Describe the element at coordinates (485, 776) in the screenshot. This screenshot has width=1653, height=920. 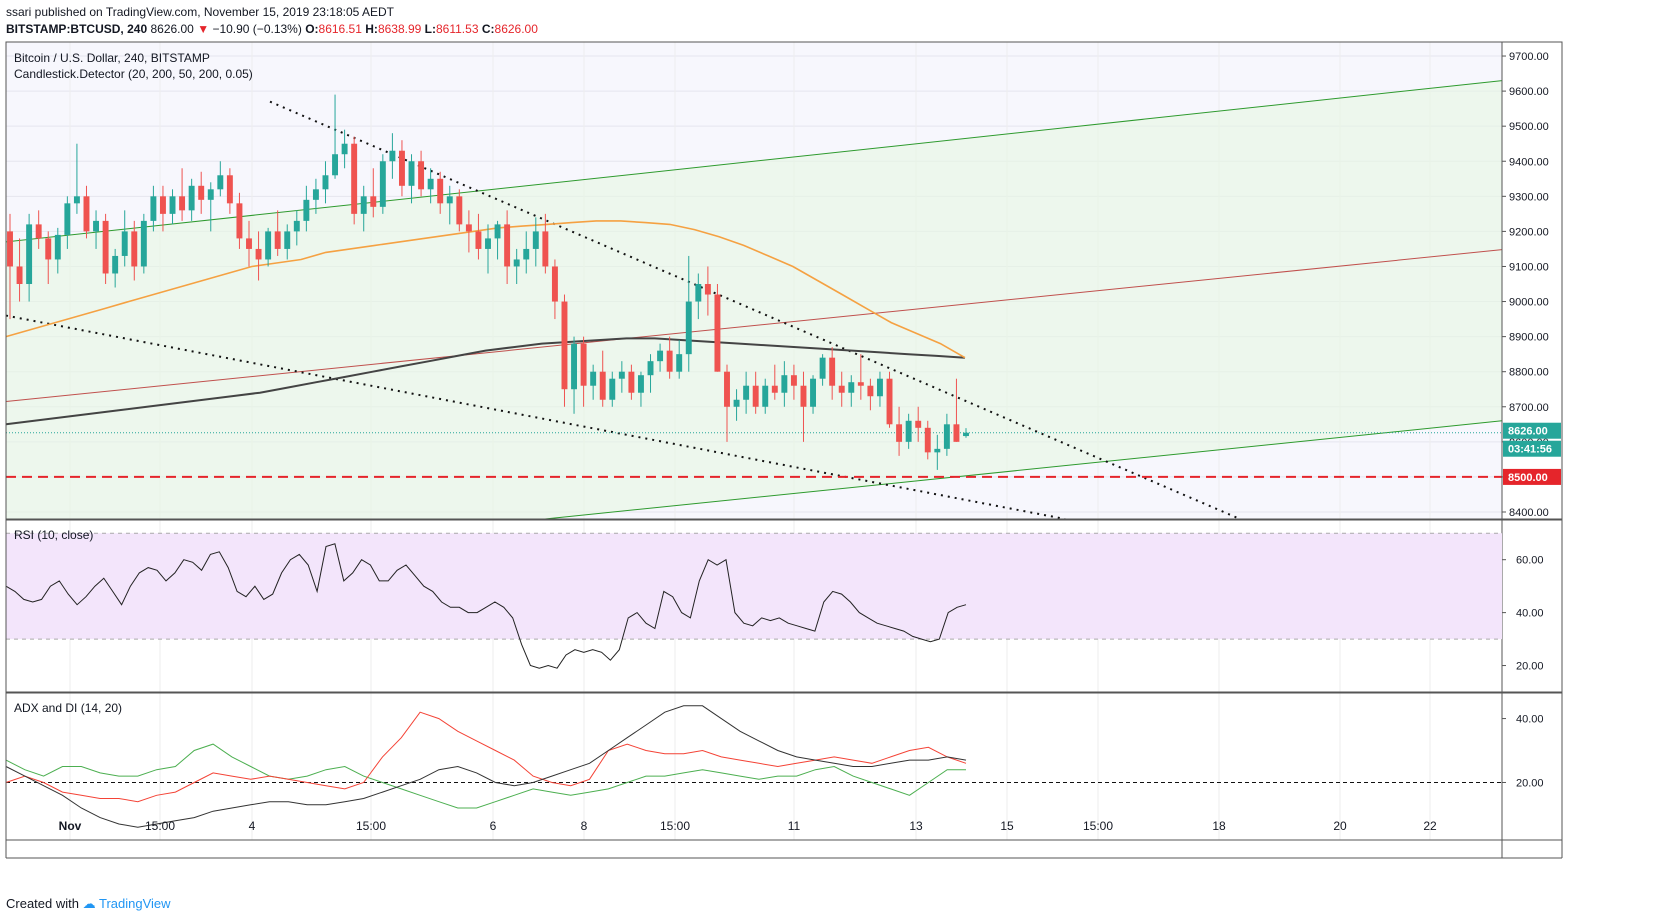
I see `di-plus-line` at that location.